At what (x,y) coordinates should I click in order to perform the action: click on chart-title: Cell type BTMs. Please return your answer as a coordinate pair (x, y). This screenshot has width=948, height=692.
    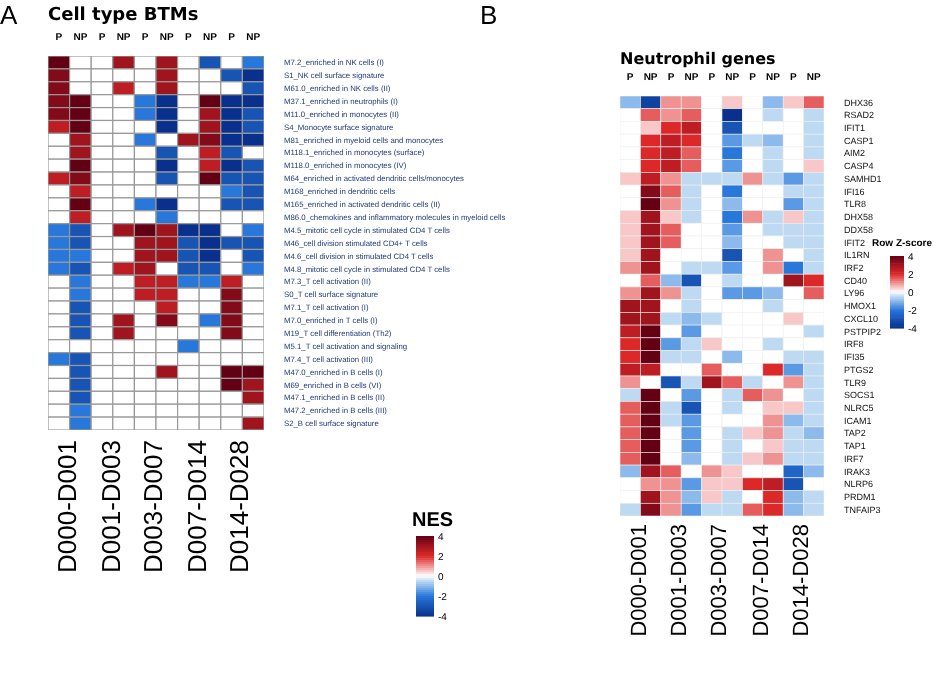
    Looking at the image, I should click on (123, 16).